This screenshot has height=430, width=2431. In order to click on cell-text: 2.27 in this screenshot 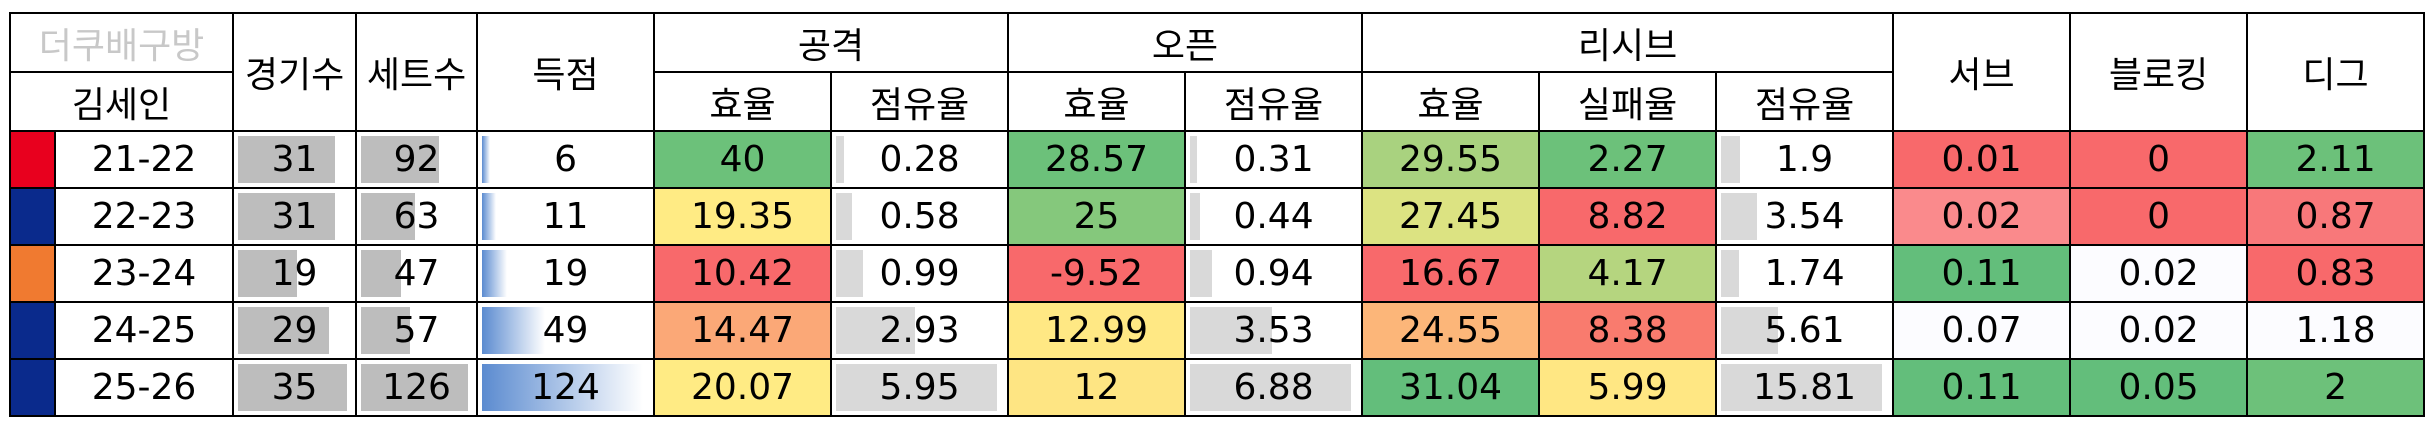, I will do `click(1627, 159)`.